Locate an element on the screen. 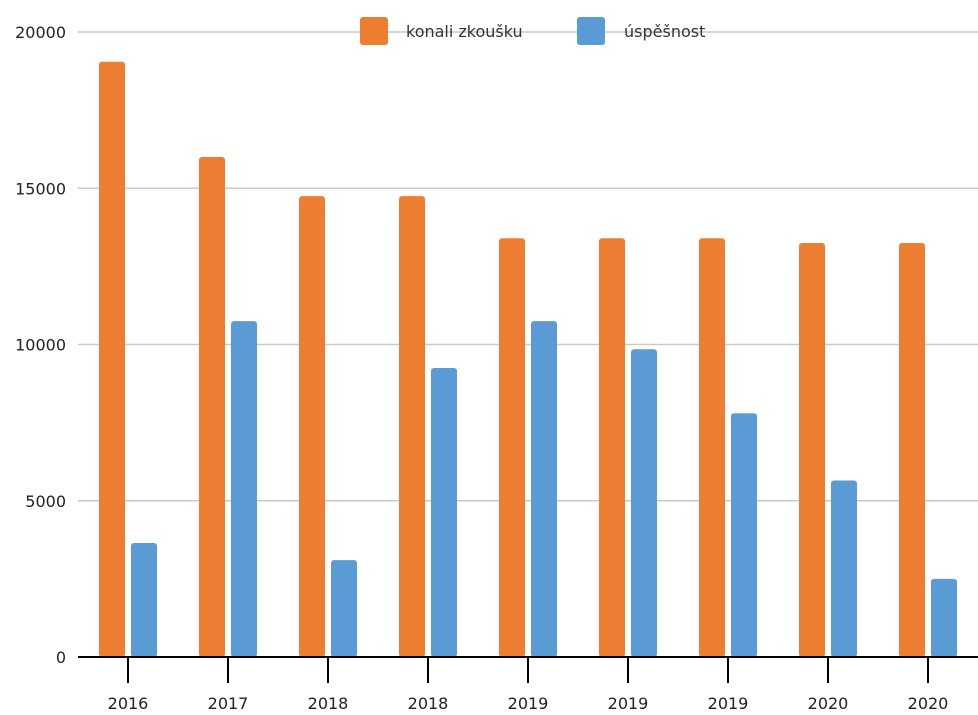 The width and height of the screenshot is (978, 715). y-axis-tick-labels: 0 5000 10000 15000 20000 is located at coordinates (40, 345).